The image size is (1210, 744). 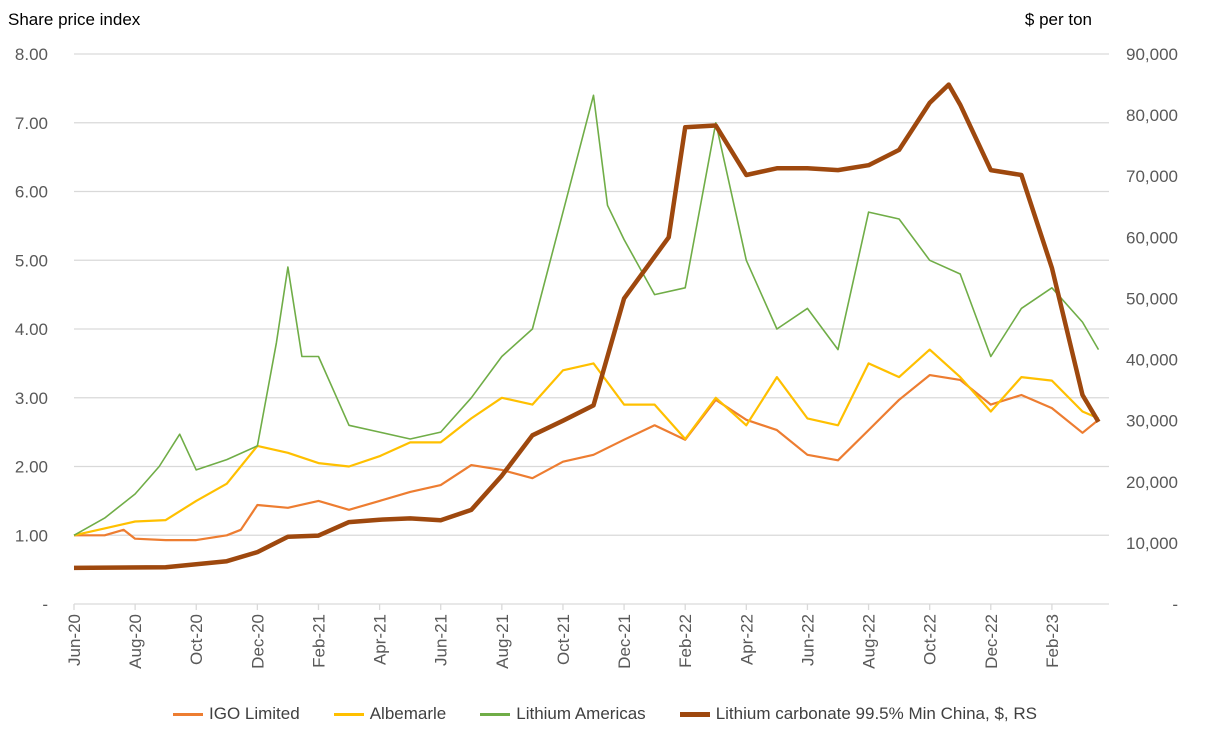 I want to click on left-tick-label: 8.00, so click(x=31, y=54).